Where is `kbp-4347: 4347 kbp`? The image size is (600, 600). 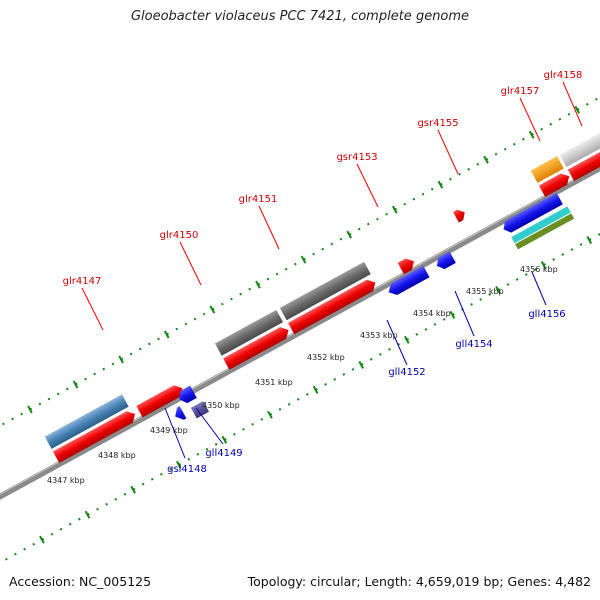 kbp-4347: 4347 kbp is located at coordinates (66, 480).